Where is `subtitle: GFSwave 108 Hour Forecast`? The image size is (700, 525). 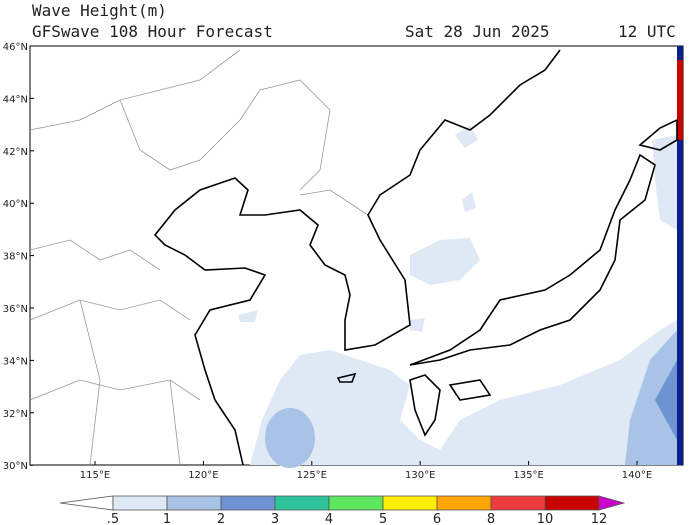 subtitle: GFSwave 108 Hour Forecast is located at coordinates (152, 31).